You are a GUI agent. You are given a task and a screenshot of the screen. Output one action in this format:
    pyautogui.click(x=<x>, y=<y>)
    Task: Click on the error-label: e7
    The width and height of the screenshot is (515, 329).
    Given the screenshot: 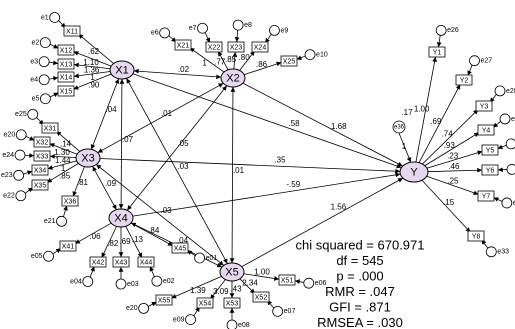 What is the action you would take?
    pyautogui.click(x=193, y=28)
    